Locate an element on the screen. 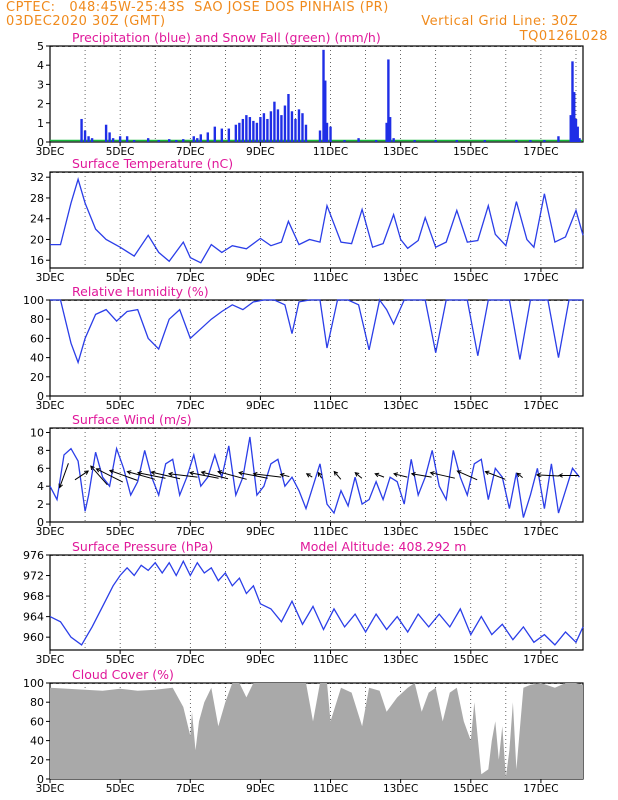 The width and height of the screenshot is (618, 800). panel-4-ytick-label: 968 is located at coordinates (33, 596).